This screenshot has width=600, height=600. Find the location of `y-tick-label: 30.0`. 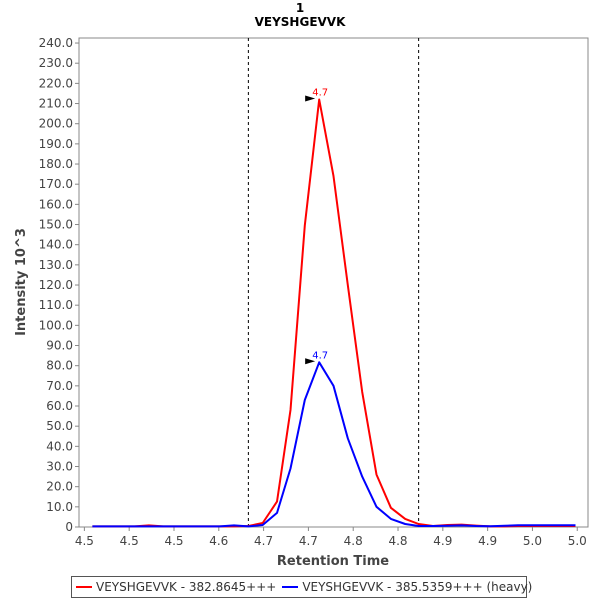

y-tick-label: 30.0 is located at coordinates (59, 467).